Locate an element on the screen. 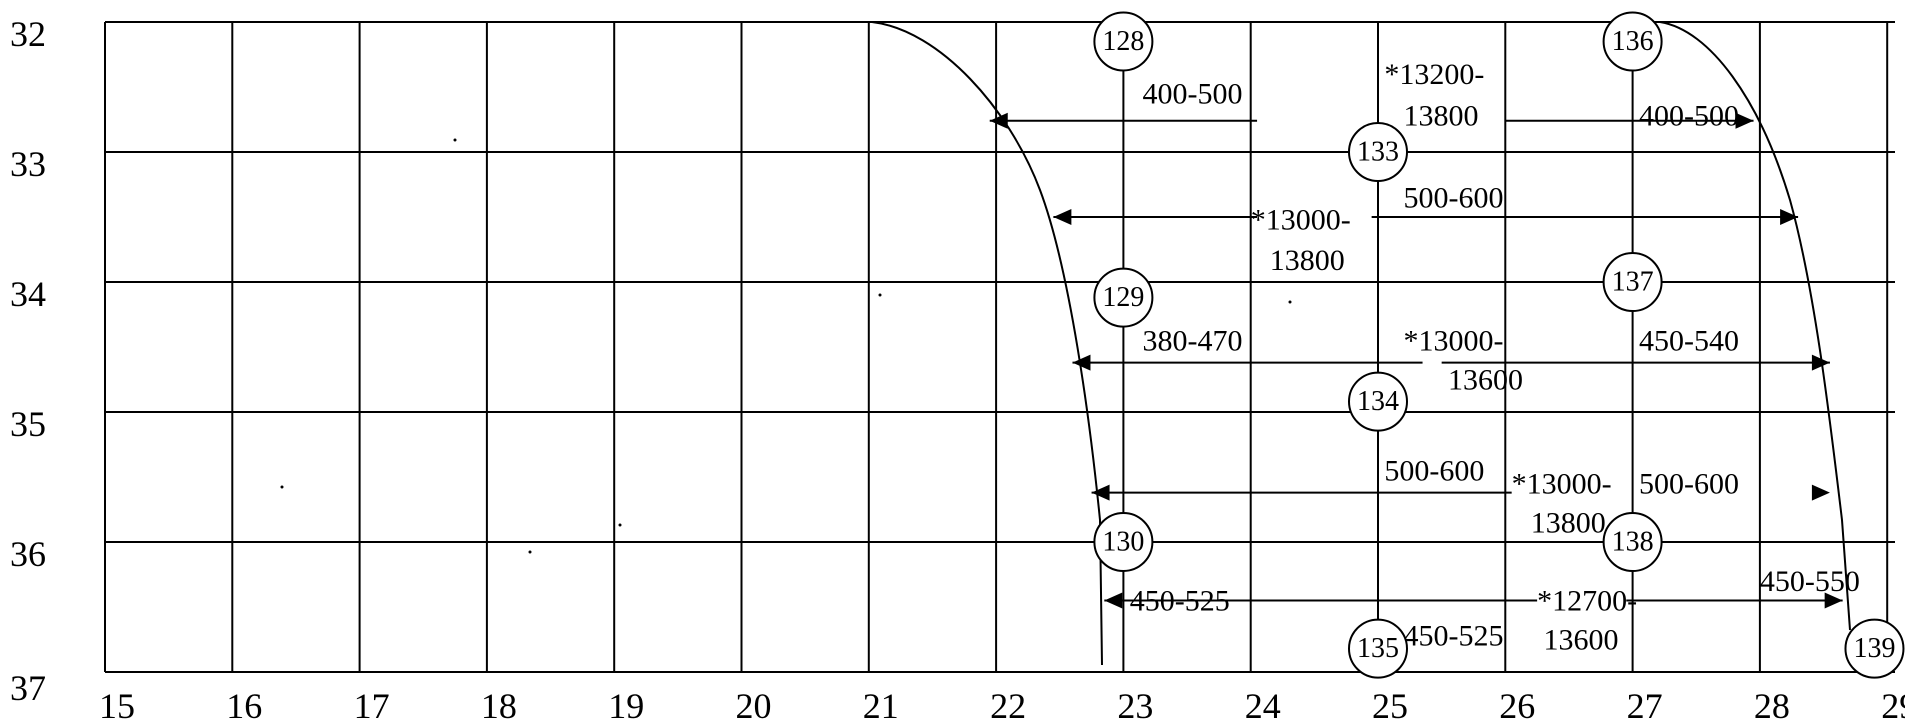  node-label: 137 is located at coordinates (1633, 282).